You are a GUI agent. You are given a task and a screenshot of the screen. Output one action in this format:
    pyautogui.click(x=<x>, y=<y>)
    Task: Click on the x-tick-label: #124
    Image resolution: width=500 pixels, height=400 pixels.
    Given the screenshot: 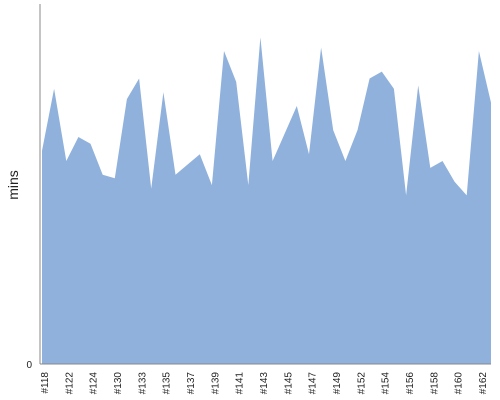 What is the action you would take?
    pyautogui.click(x=94, y=383)
    